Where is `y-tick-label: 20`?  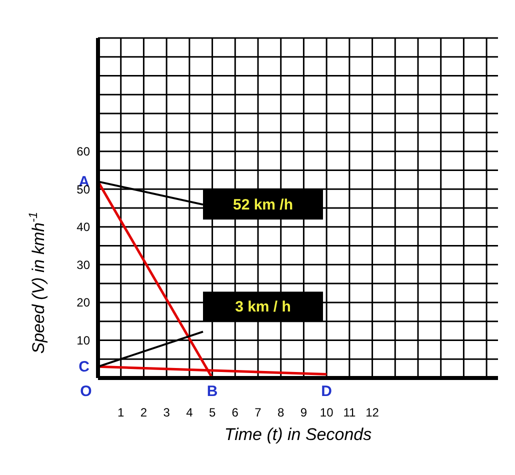
y-tick-label: 20 is located at coordinates (83, 303).